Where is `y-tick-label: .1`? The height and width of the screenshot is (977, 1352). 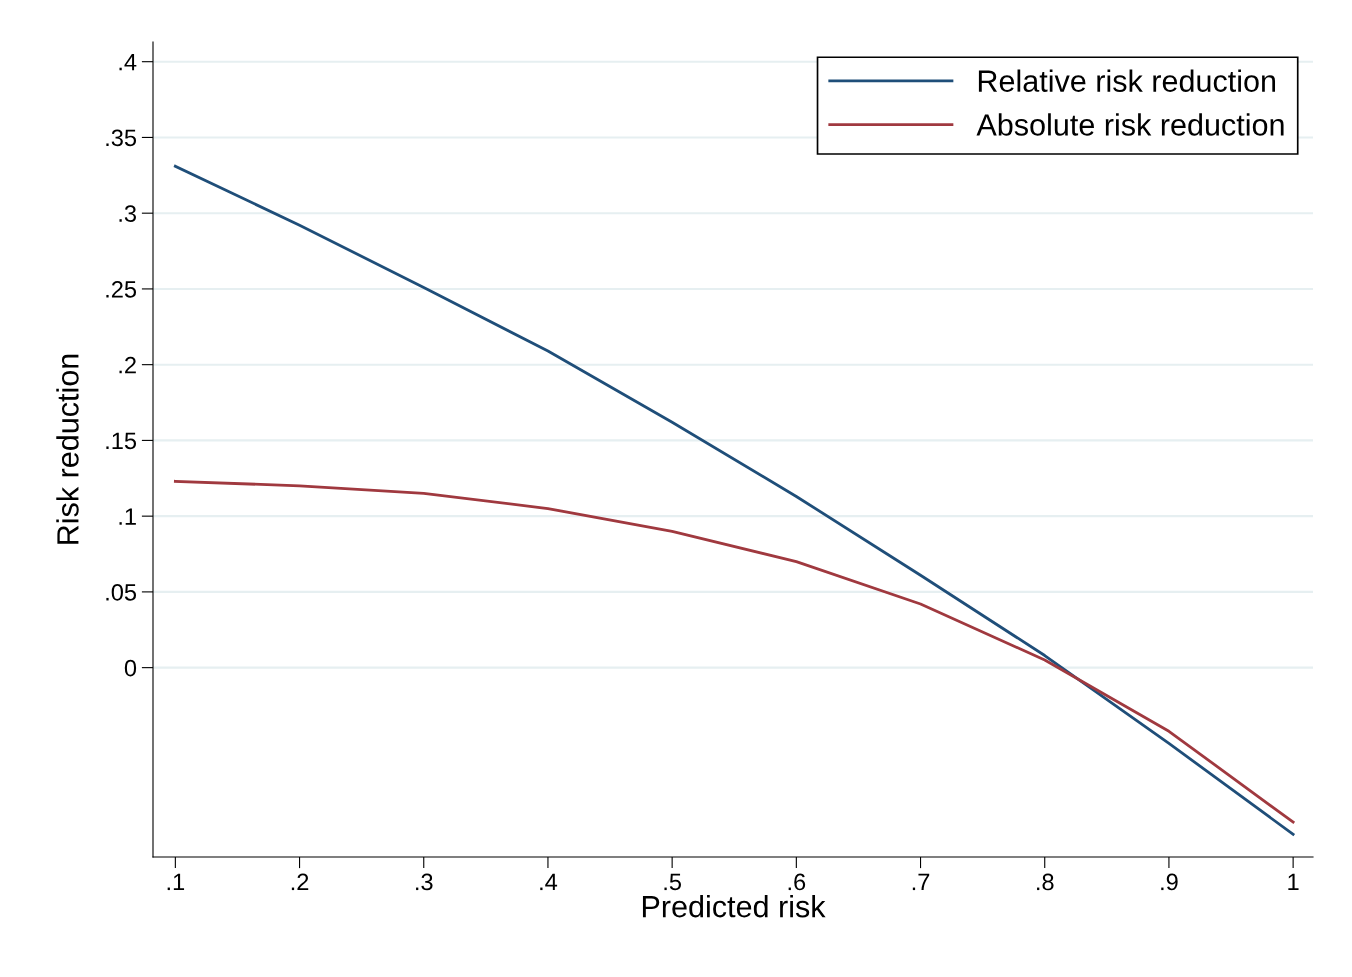 y-tick-label: .1 is located at coordinates (127, 516).